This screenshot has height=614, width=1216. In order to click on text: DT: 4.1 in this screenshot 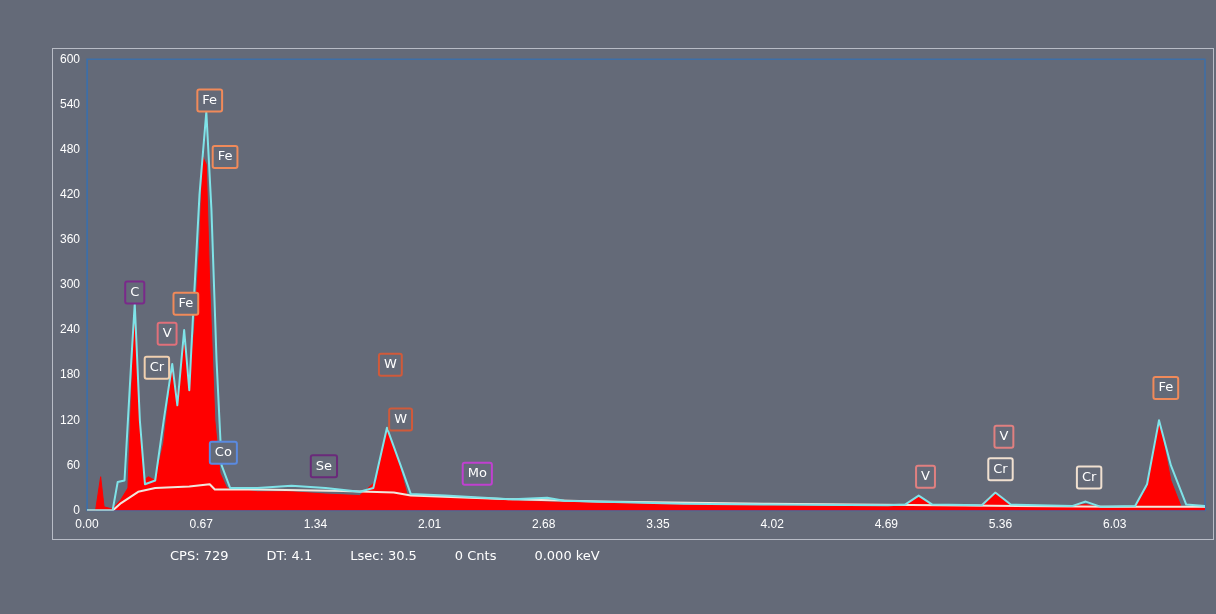, I will do `click(289, 555)`.